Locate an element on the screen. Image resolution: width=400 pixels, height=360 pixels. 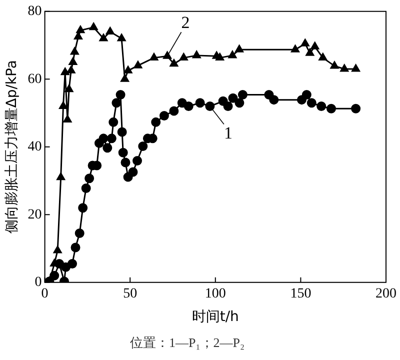
text: 位置：1—P₁；2—P₂ is located at coordinates (187, 343).